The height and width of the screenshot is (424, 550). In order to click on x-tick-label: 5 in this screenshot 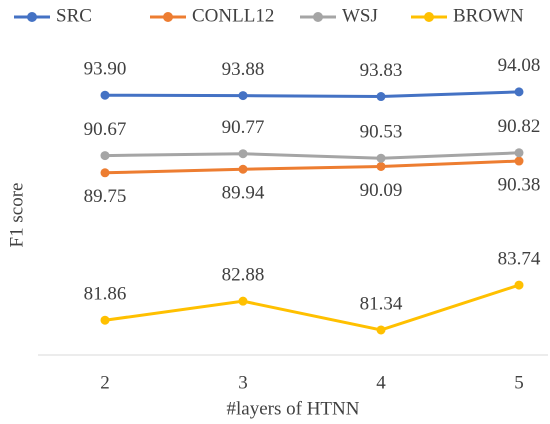, I will do `click(519, 382)`.